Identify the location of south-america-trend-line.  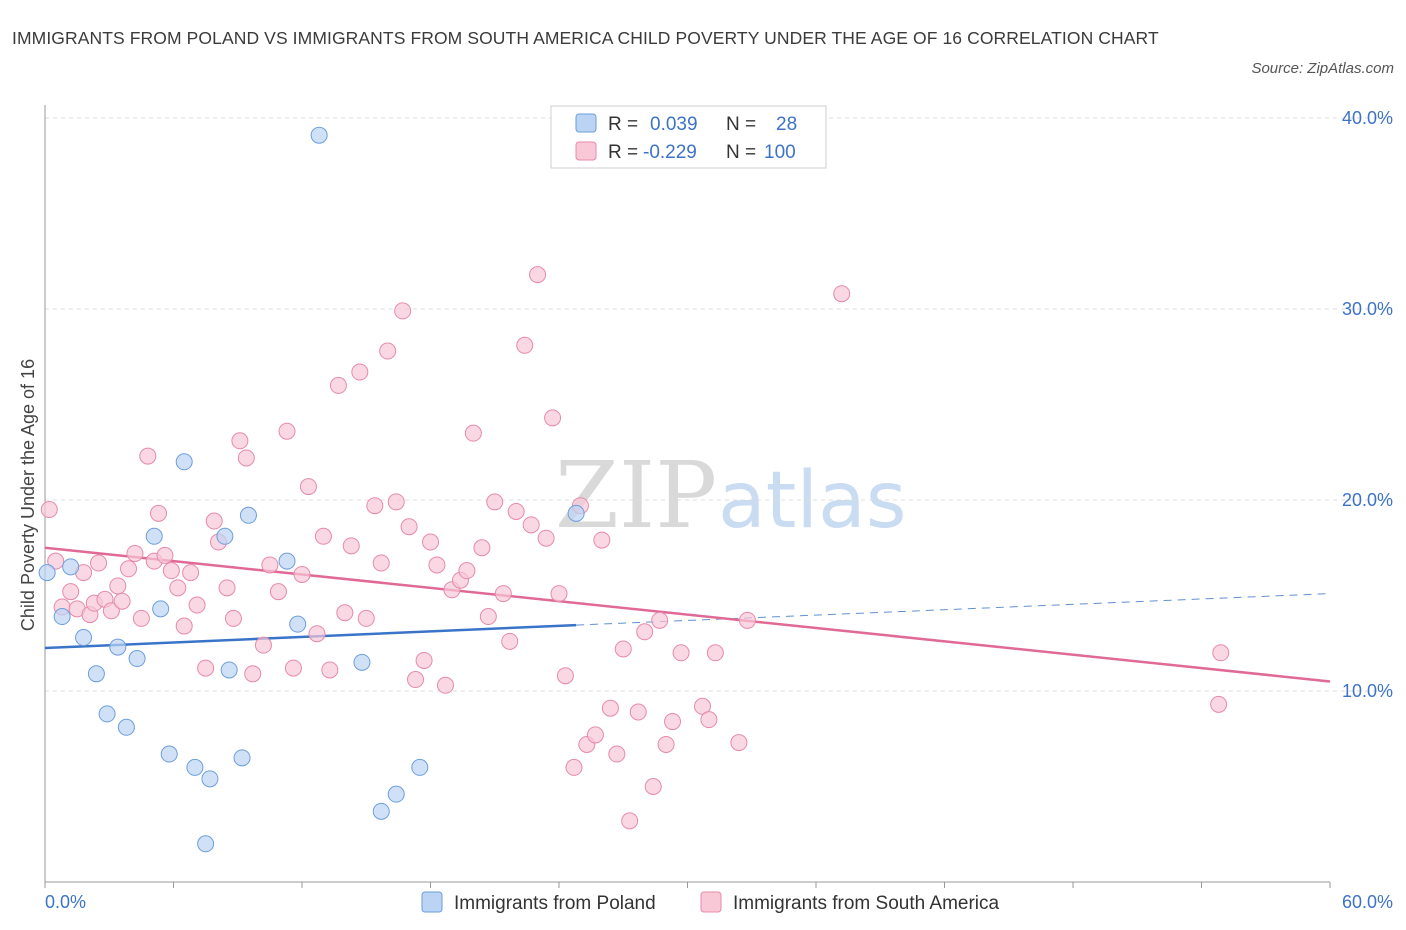
(687, 614).